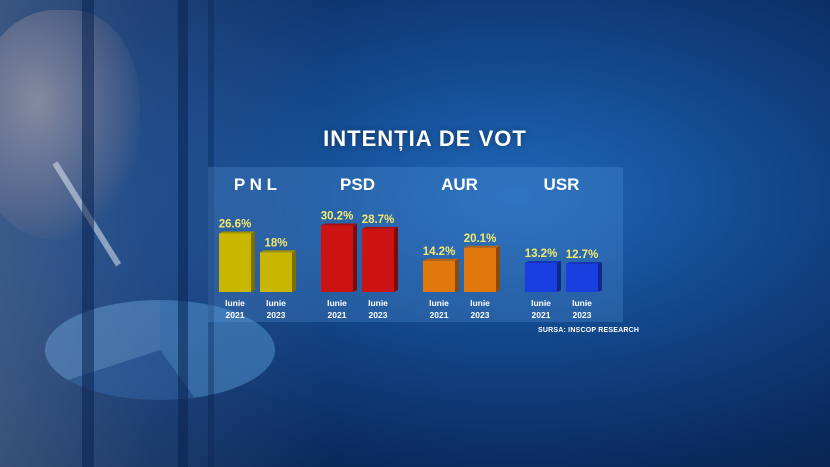  What do you see at coordinates (255, 184) in the screenshot?
I see `party-label: P N L` at bounding box center [255, 184].